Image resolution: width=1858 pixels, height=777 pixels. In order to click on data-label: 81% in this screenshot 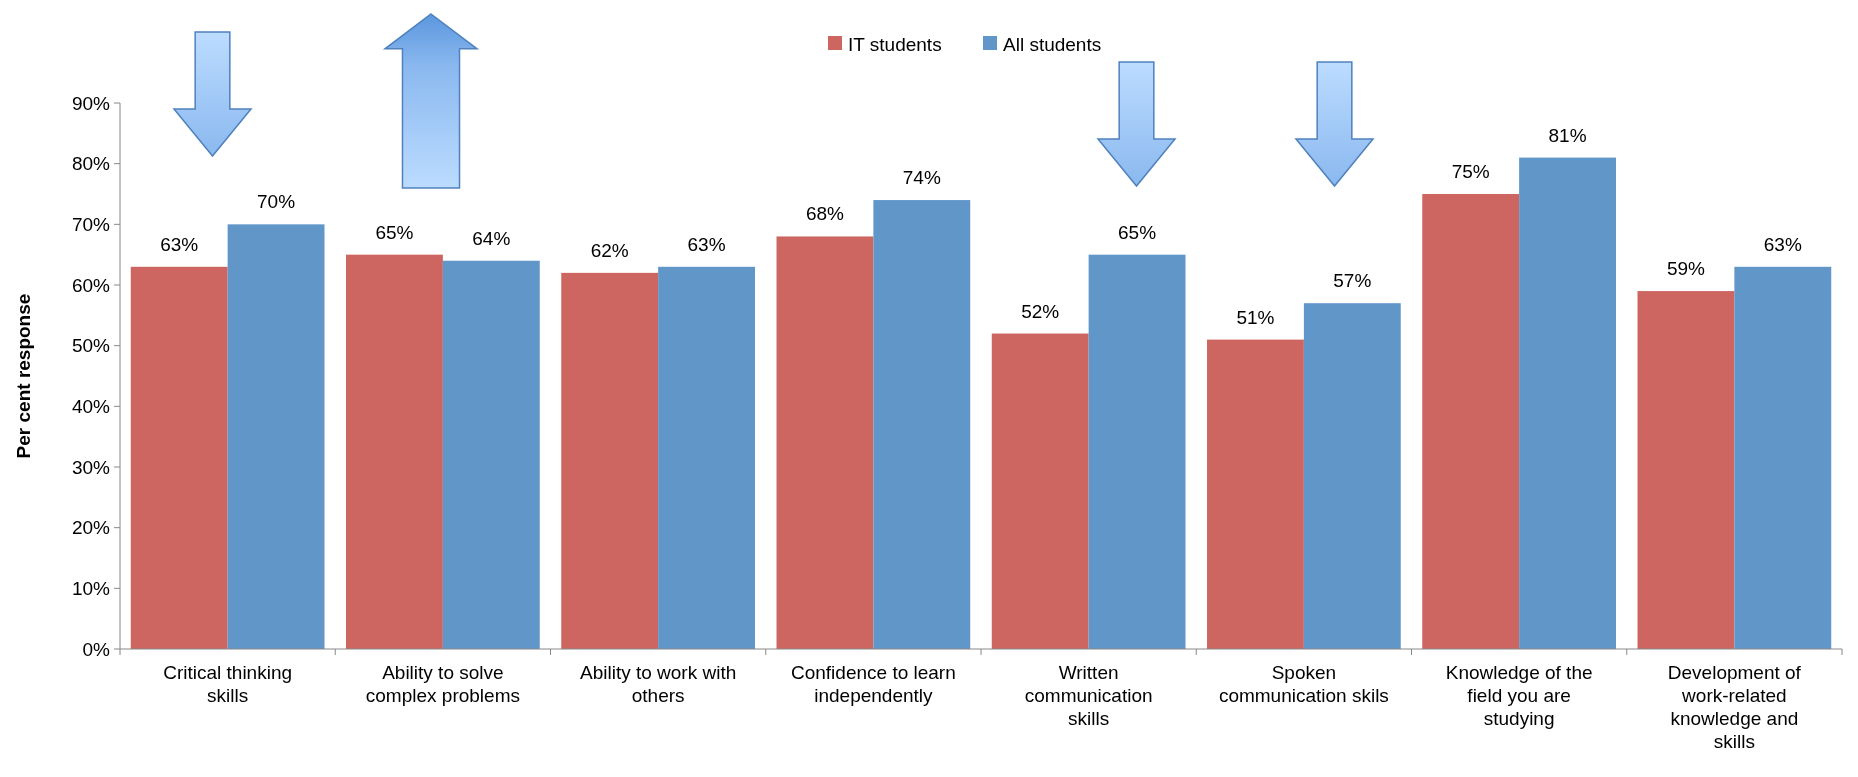, I will do `click(1567, 135)`.